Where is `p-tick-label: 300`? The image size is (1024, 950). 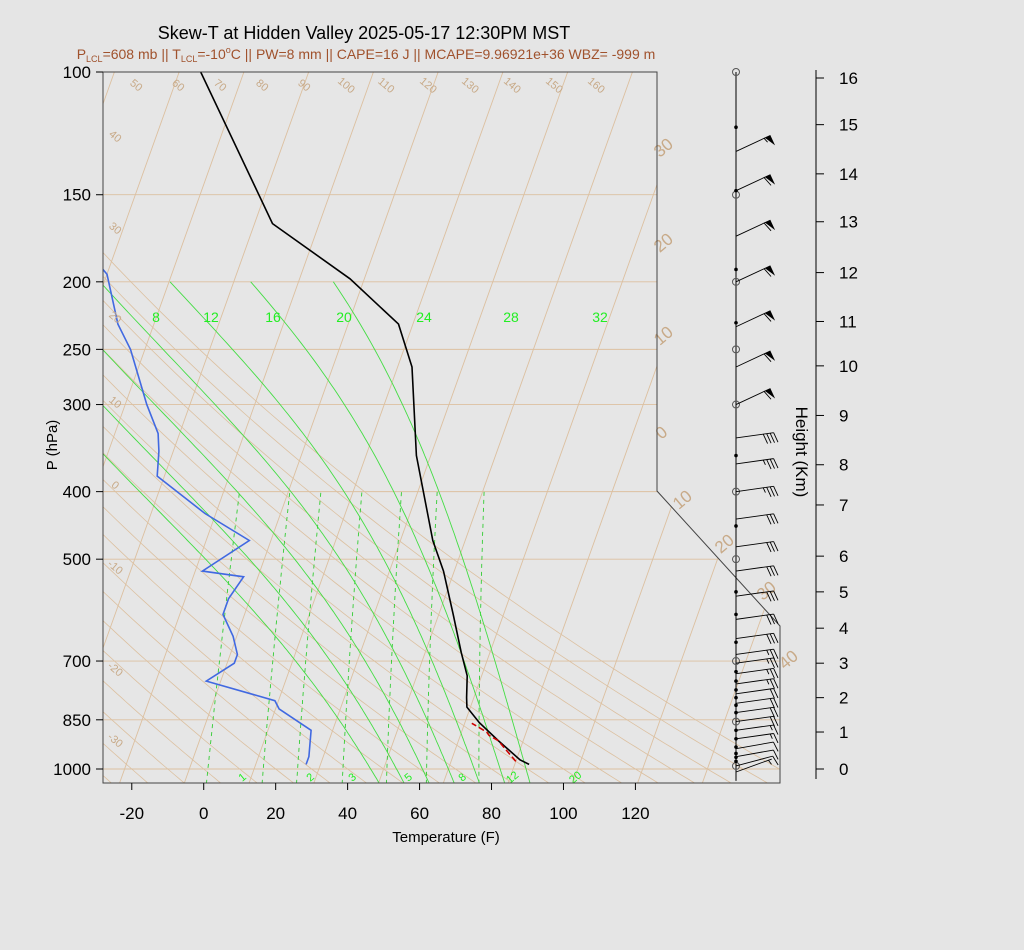 p-tick-label: 300 is located at coordinates (77, 405).